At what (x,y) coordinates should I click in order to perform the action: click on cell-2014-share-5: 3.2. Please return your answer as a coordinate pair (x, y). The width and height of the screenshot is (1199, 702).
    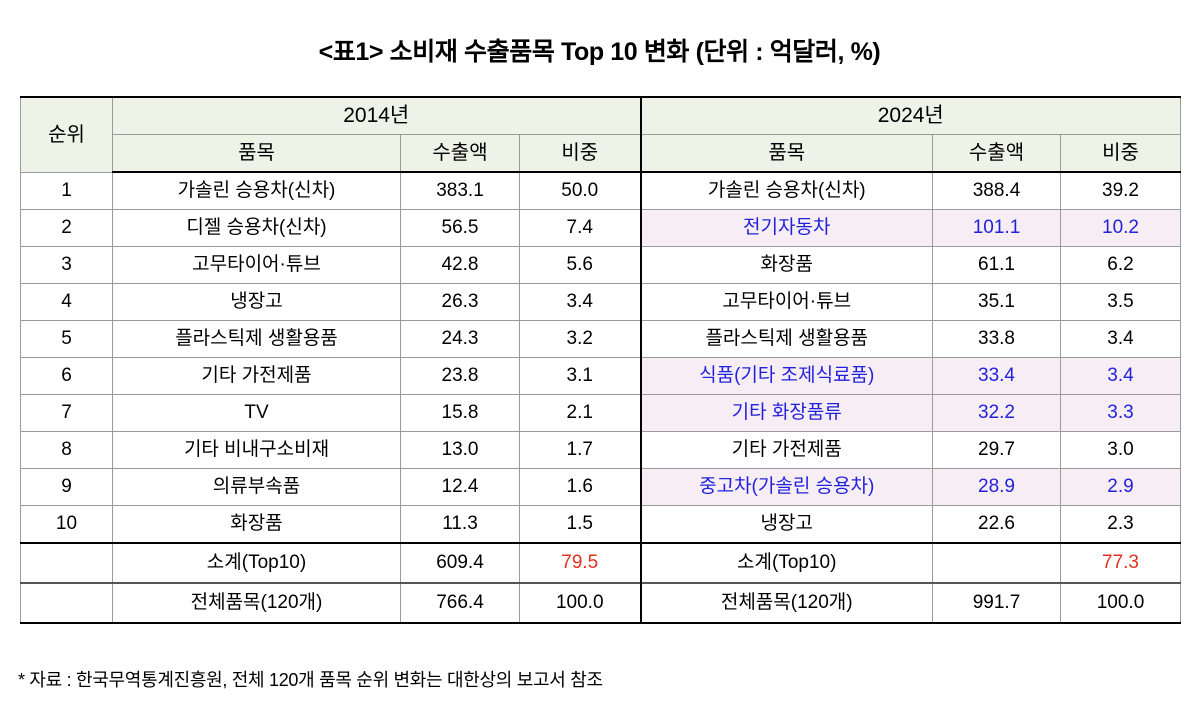
    Looking at the image, I should click on (580, 339).